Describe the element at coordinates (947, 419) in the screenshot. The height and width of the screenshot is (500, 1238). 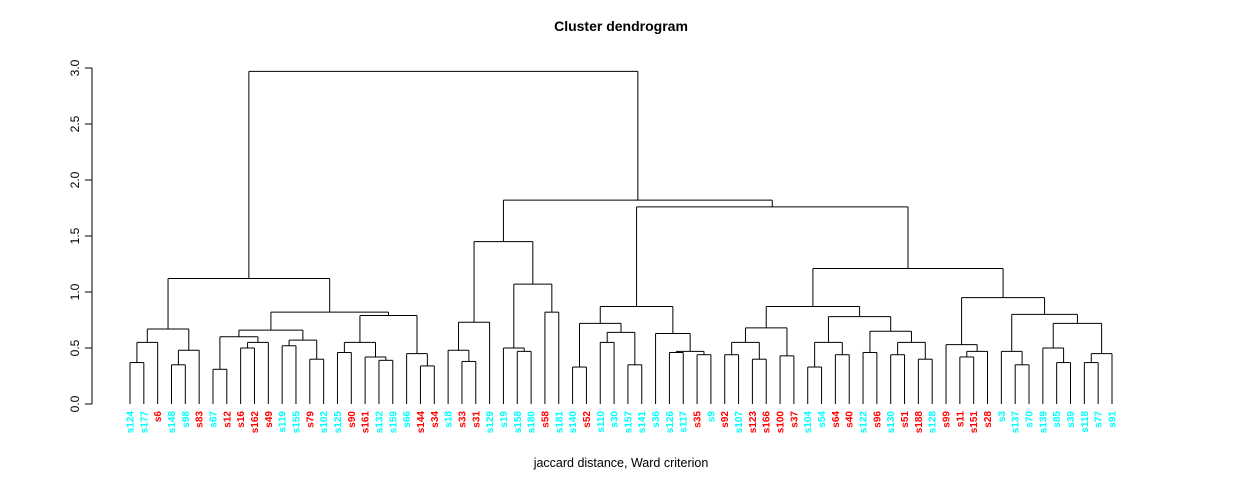
I see `leaf-label: s99` at that location.